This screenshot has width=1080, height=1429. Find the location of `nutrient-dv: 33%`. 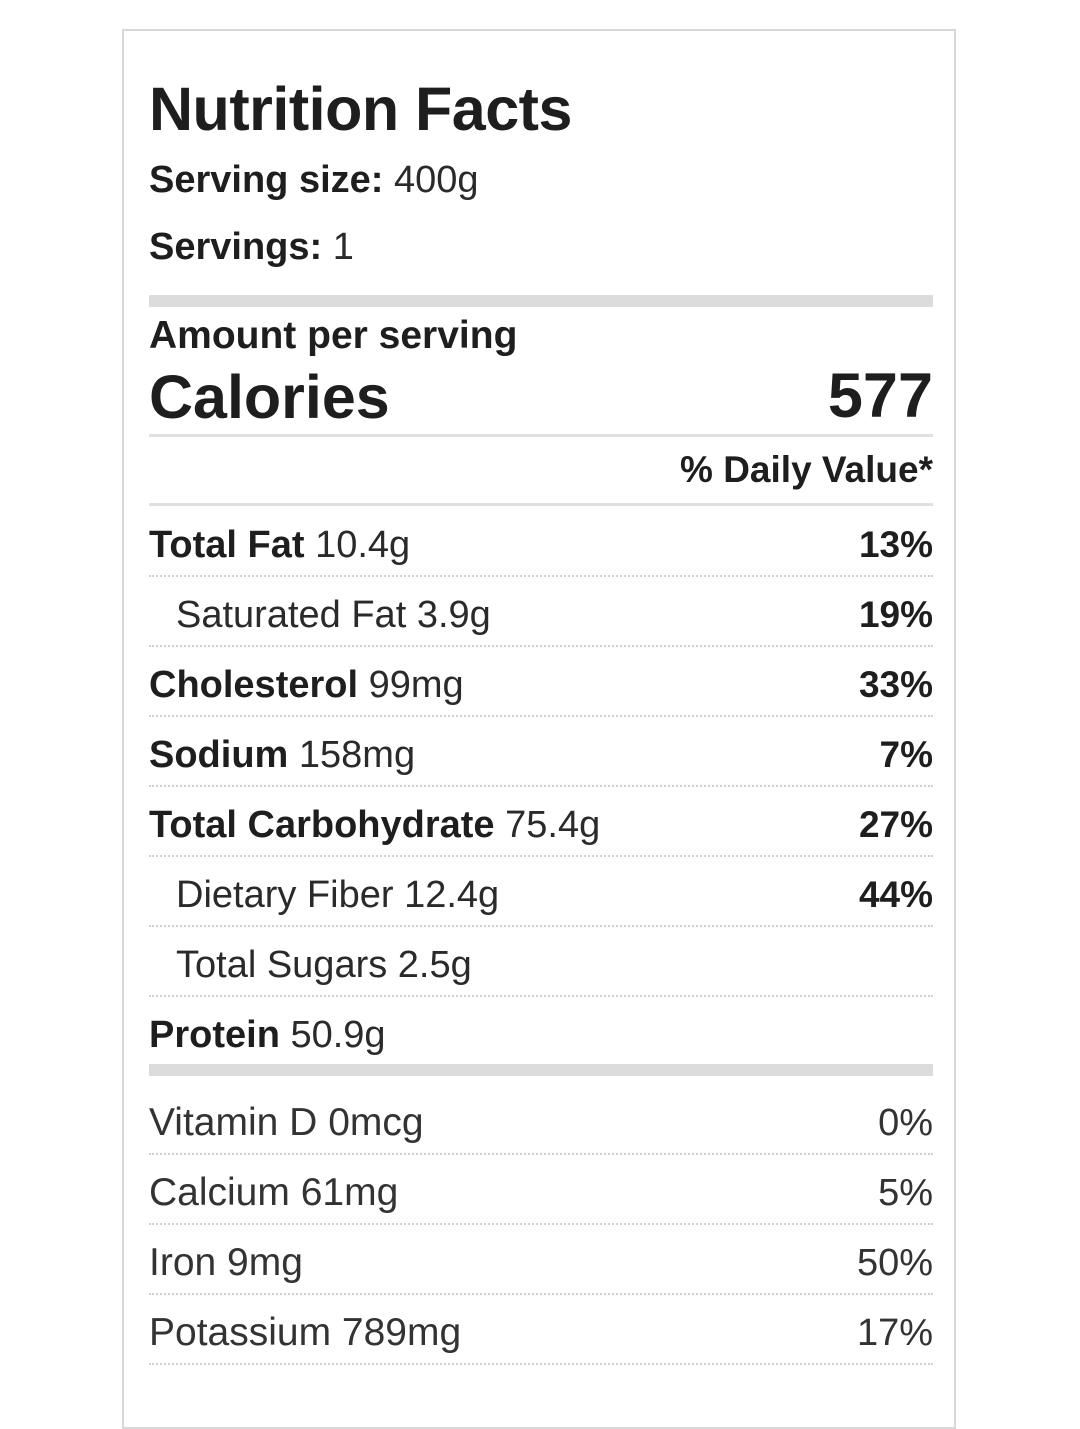

nutrient-dv: 33% is located at coordinates (895, 684).